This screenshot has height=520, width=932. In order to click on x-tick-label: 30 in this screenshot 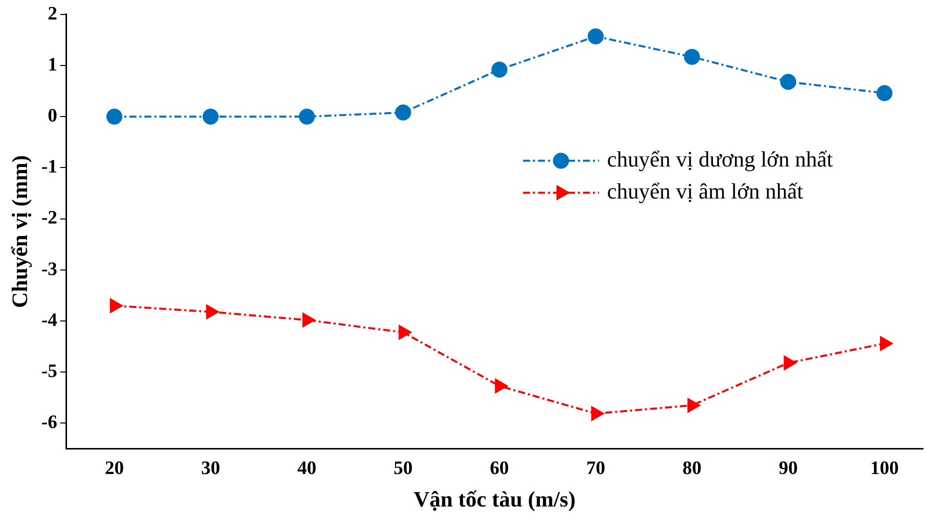, I will do `click(210, 469)`.